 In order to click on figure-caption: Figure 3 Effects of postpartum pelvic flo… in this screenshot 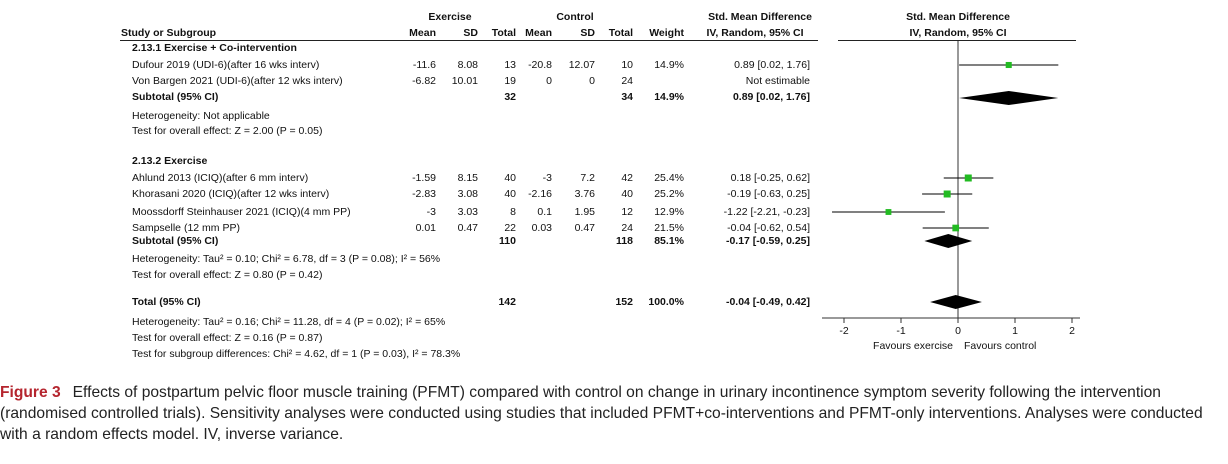, I will do `click(613, 413)`.